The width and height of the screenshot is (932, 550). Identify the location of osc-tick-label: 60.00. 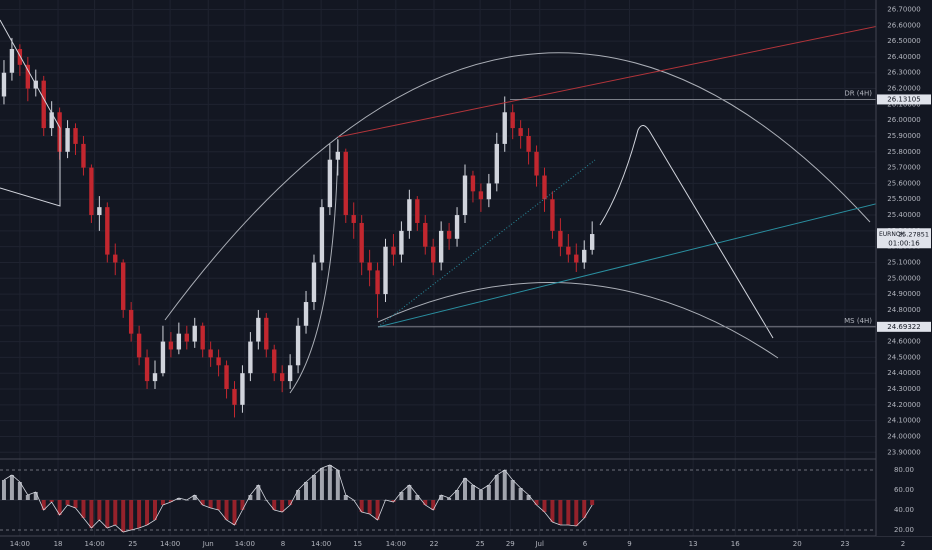
(904, 490).